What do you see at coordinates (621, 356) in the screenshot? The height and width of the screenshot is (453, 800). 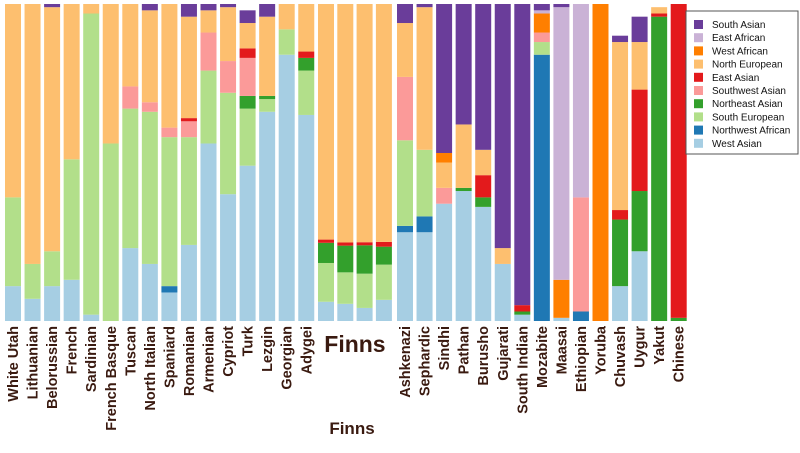 I see `category-label-chuvash: Chuvash` at bounding box center [621, 356].